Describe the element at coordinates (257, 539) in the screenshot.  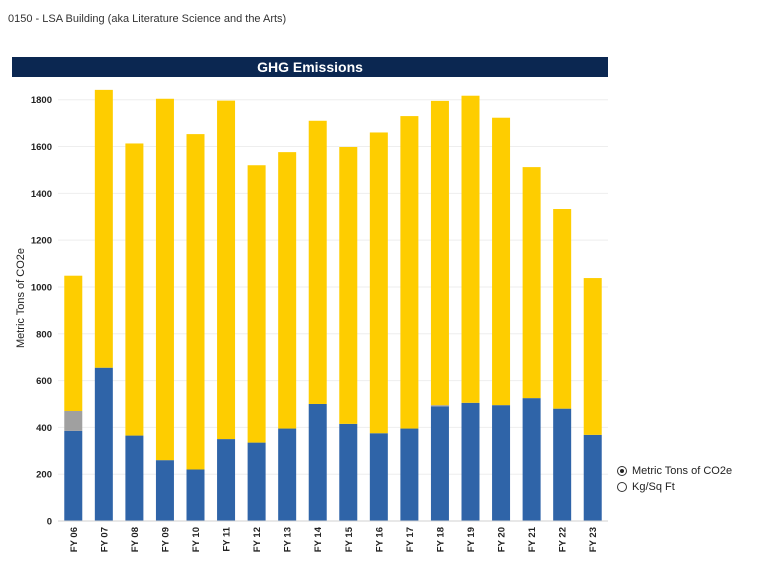
I see `x-tick-label: FY 12` at that location.